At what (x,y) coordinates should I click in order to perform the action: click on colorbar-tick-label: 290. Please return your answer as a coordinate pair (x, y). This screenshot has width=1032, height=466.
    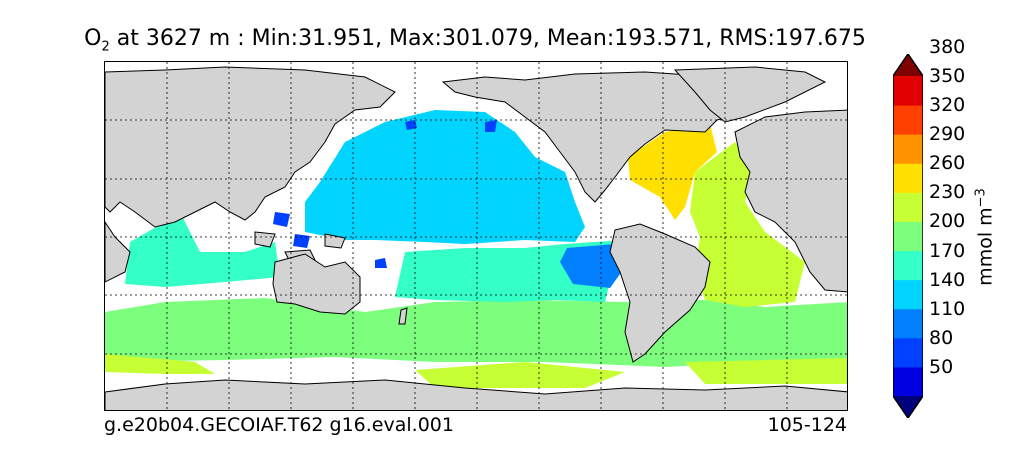
    Looking at the image, I should click on (947, 134).